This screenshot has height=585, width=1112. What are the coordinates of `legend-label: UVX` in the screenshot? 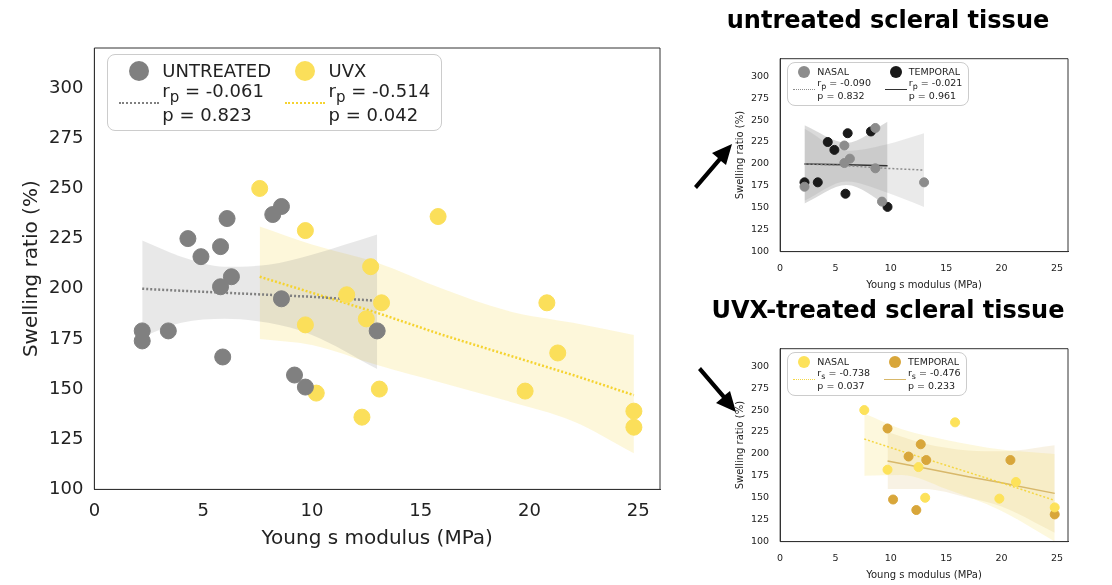 It's located at (347, 70).